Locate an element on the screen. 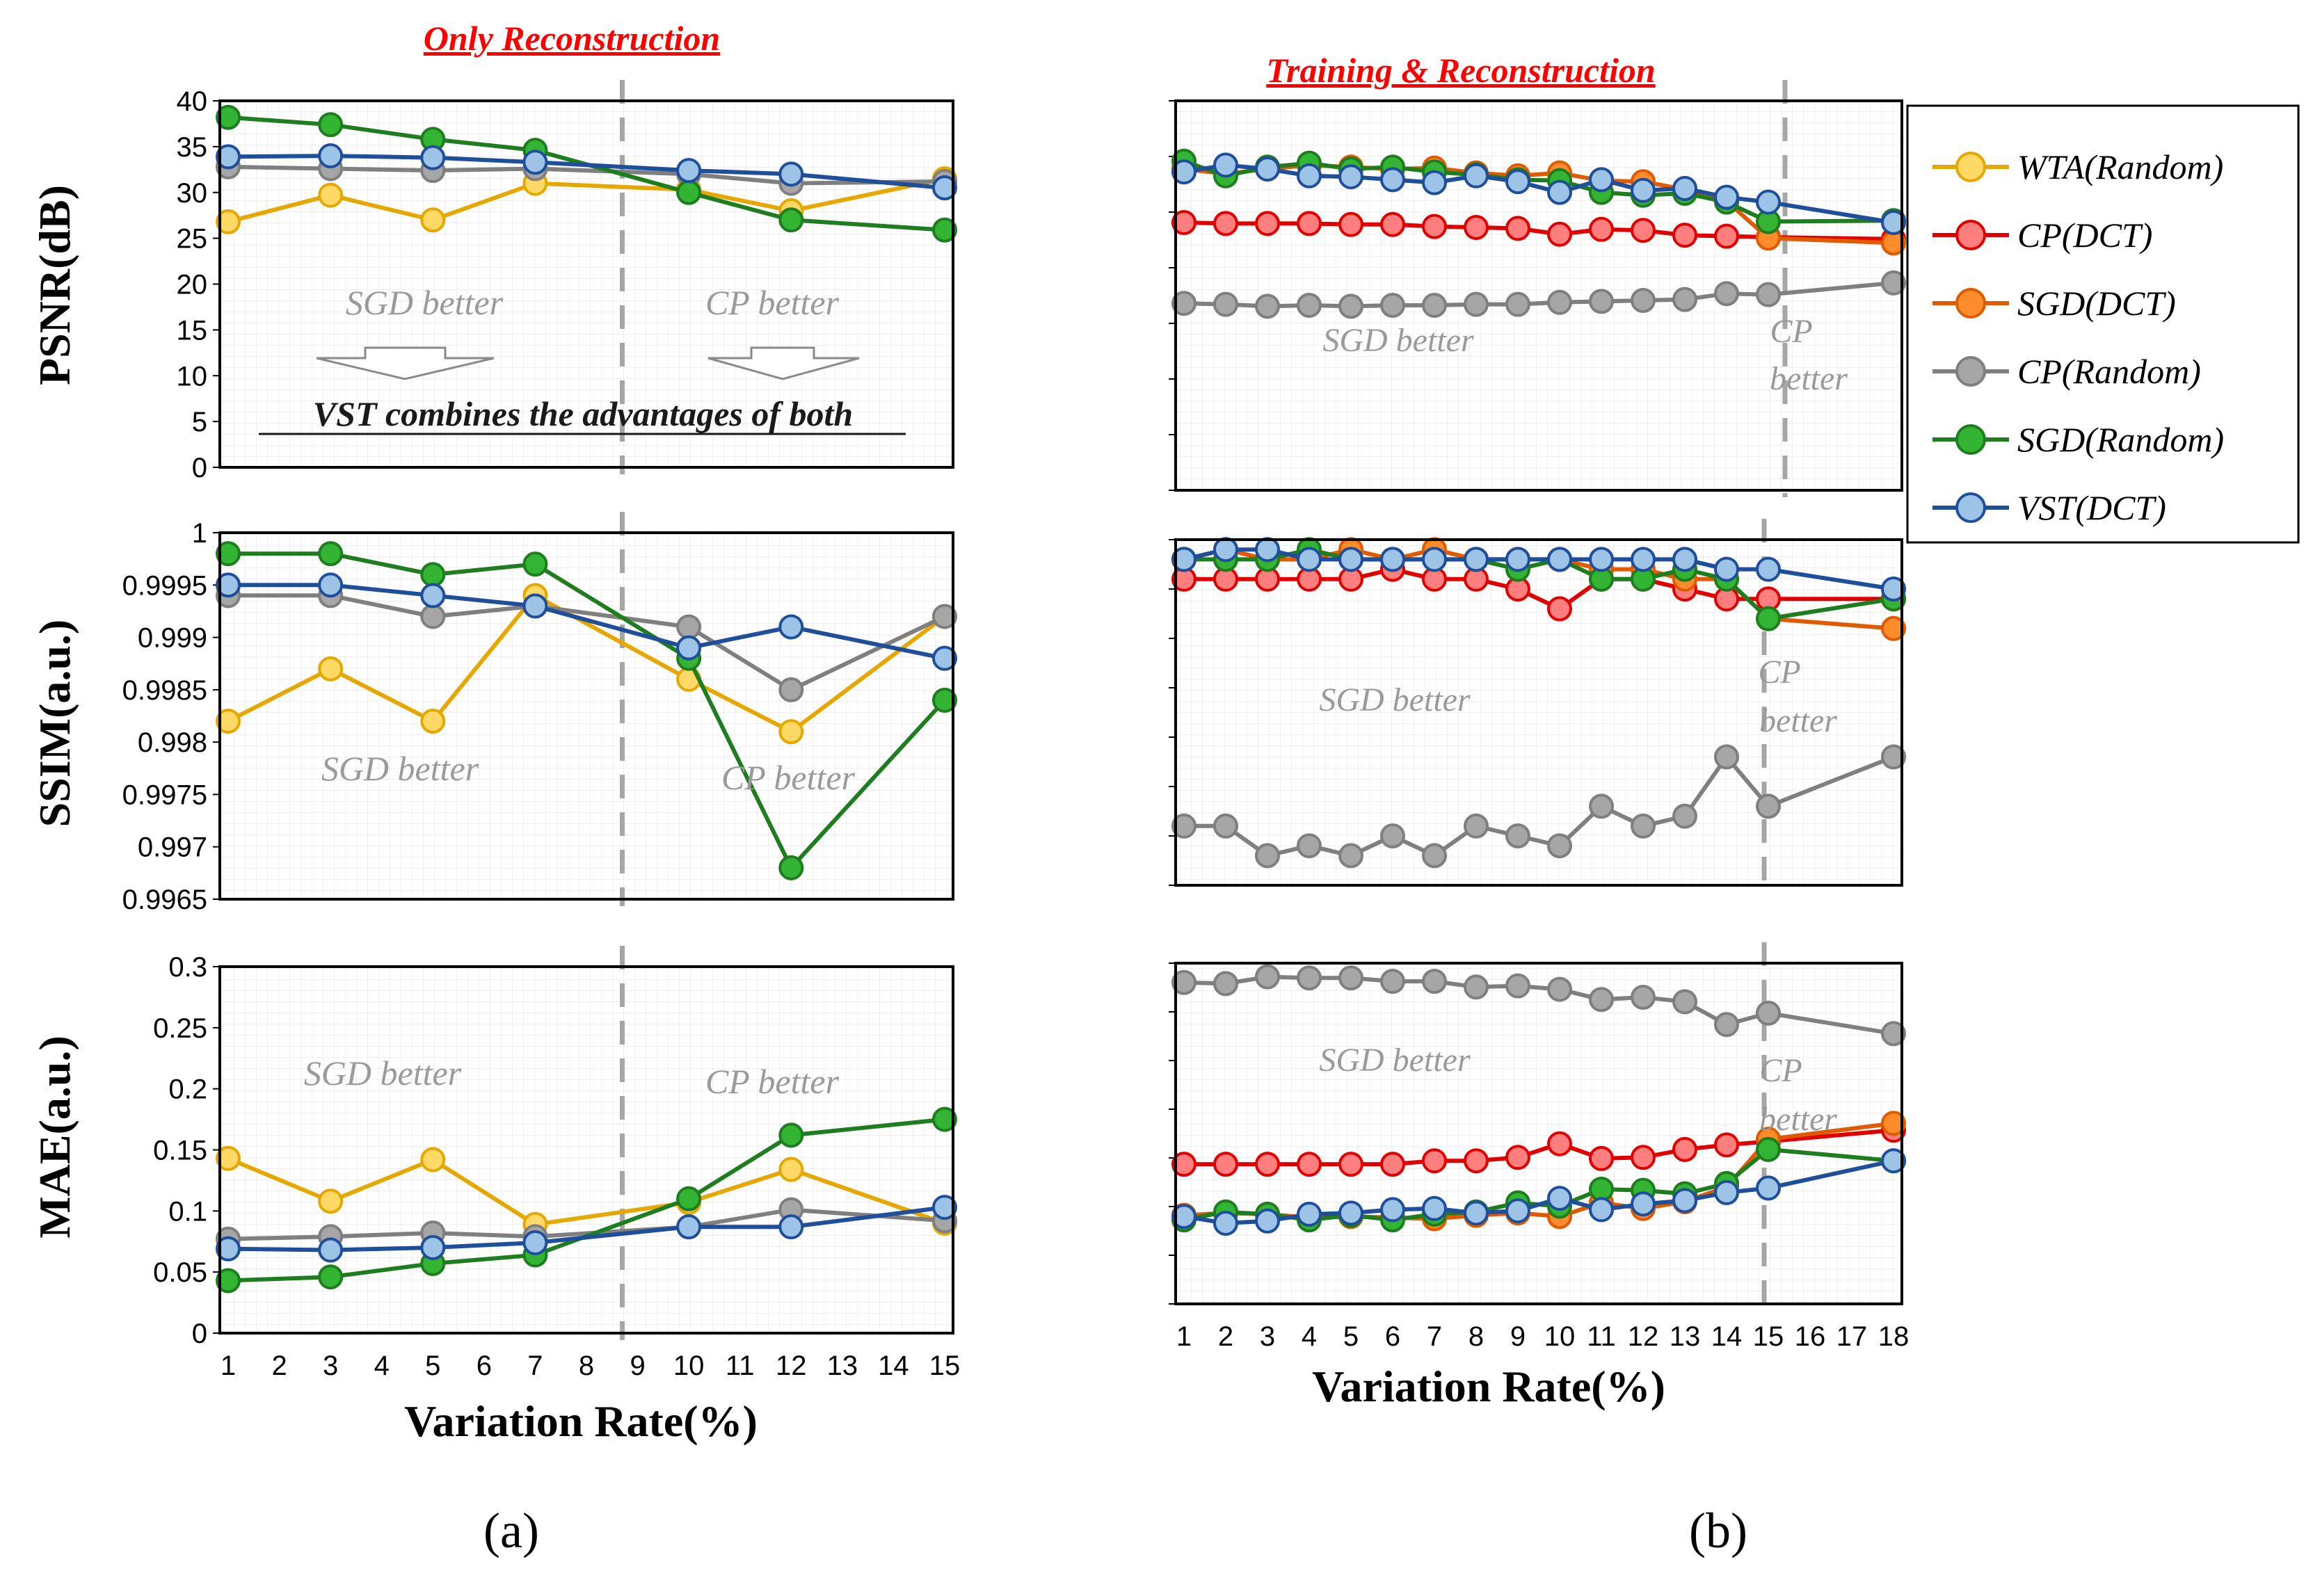 The image size is (2313, 1596). x-tick-label: 11 is located at coordinates (1601, 1336).